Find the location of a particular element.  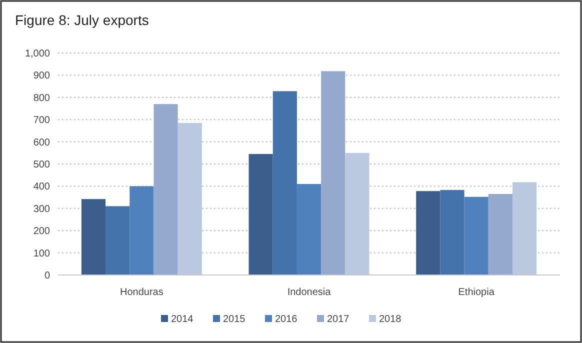

x-tick-label: Indonesia is located at coordinates (309, 292).